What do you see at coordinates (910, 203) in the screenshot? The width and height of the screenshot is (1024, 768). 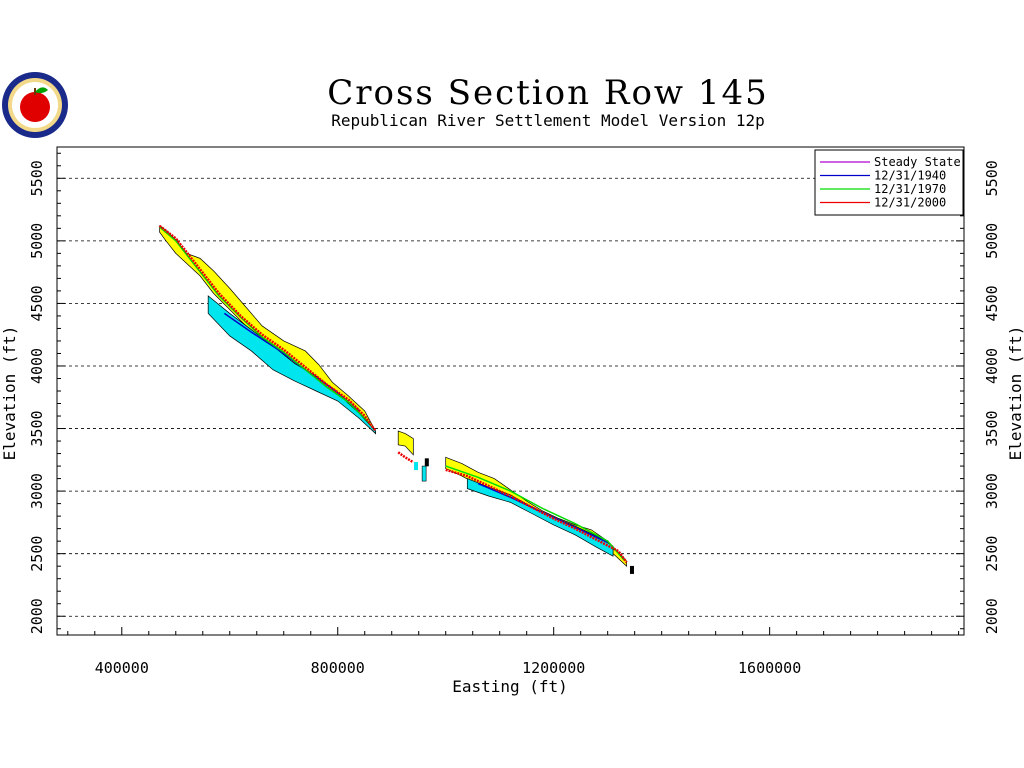 I see `legend-label: 12/31/2000` at bounding box center [910, 203].